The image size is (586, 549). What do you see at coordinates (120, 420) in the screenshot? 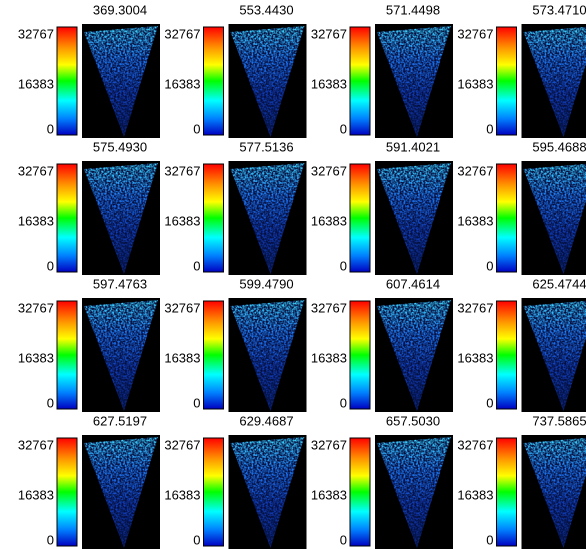
I see `panel-title: 627.5197` at bounding box center [120, 420].